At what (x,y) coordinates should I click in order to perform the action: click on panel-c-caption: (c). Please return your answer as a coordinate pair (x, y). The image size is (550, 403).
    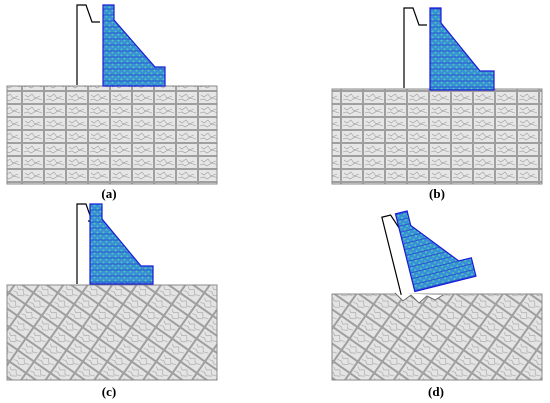
    Looking at the image, I should click on (109, 391).